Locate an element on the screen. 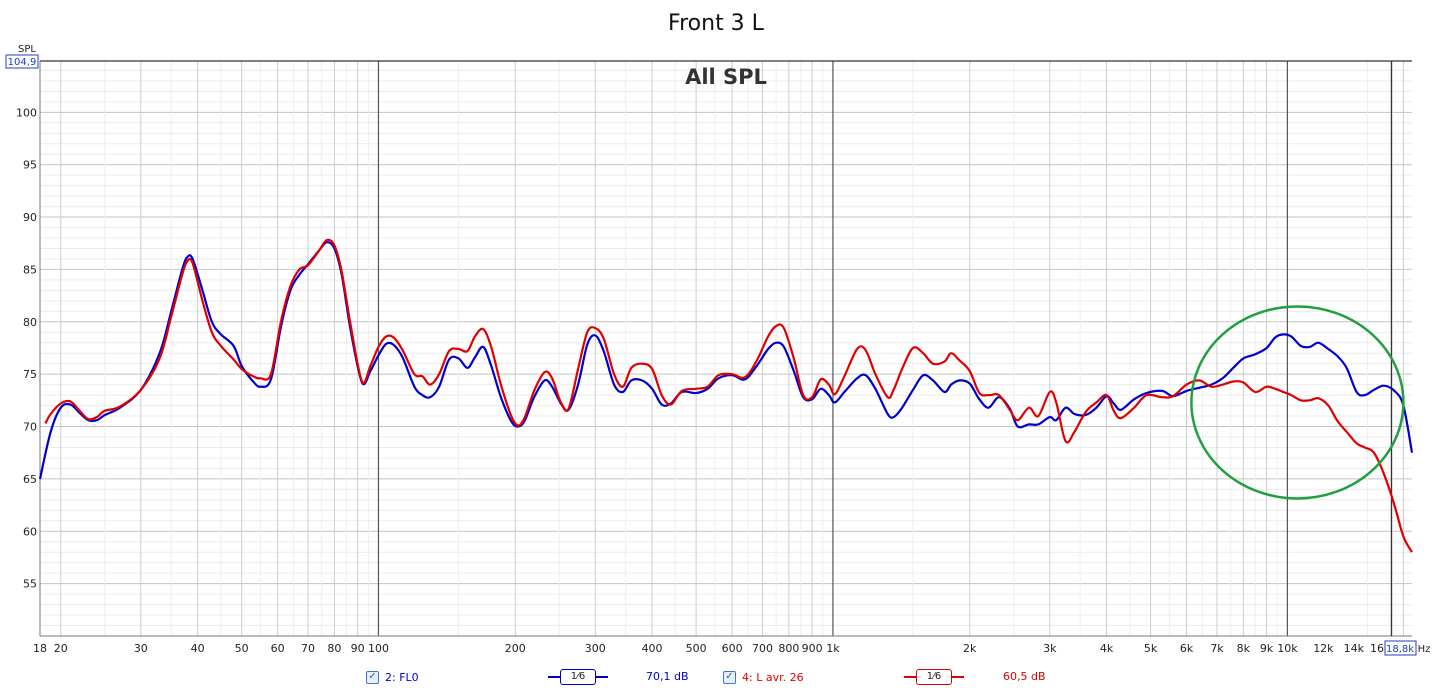  x-tick-label: 7k is located at coordinates (1217, 648).